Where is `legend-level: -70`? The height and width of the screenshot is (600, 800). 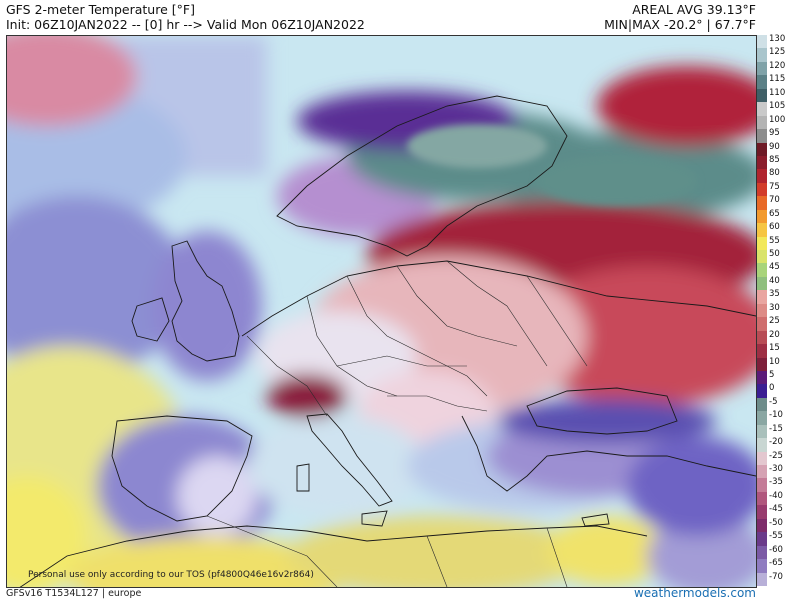 legend-level: -70 is located at coordinates (777, 578).